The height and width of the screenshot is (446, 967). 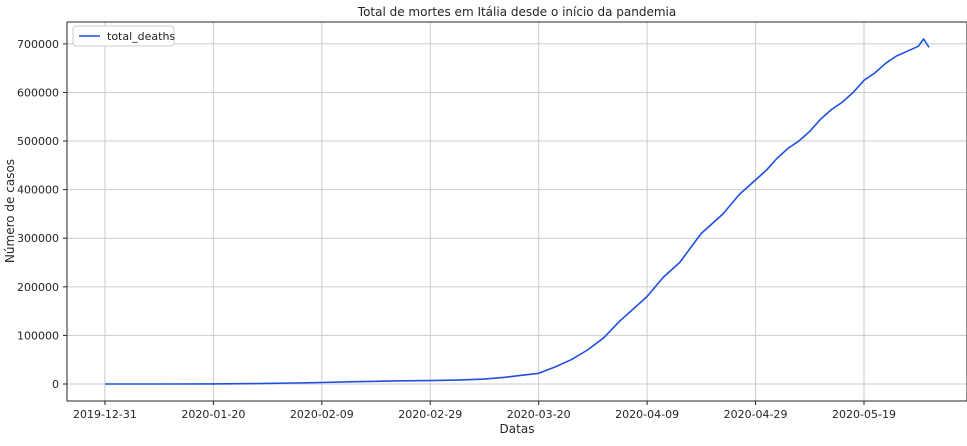 I want to click on y-tick-label: 300000, so click(x=38, y=238).